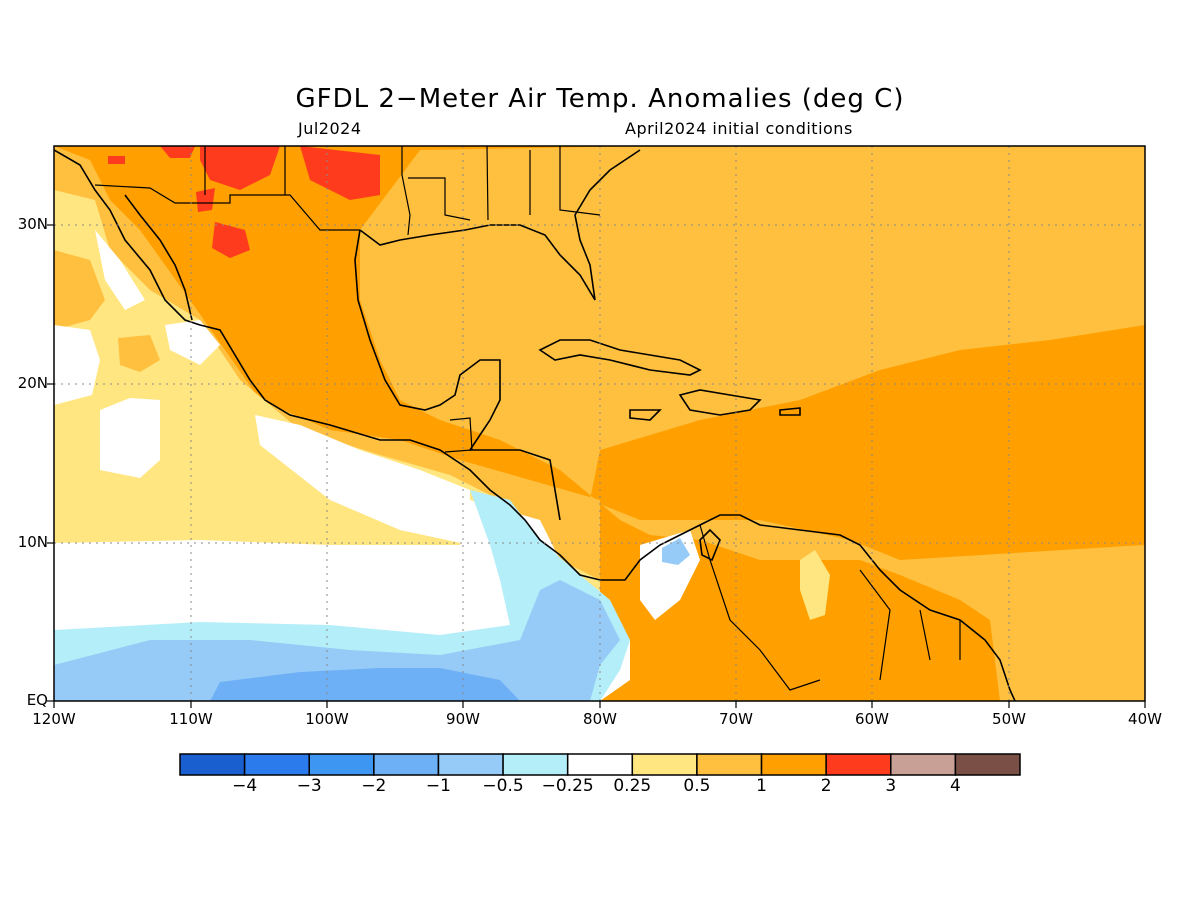  I want to click on legend-label: −1, so click(438, 786).